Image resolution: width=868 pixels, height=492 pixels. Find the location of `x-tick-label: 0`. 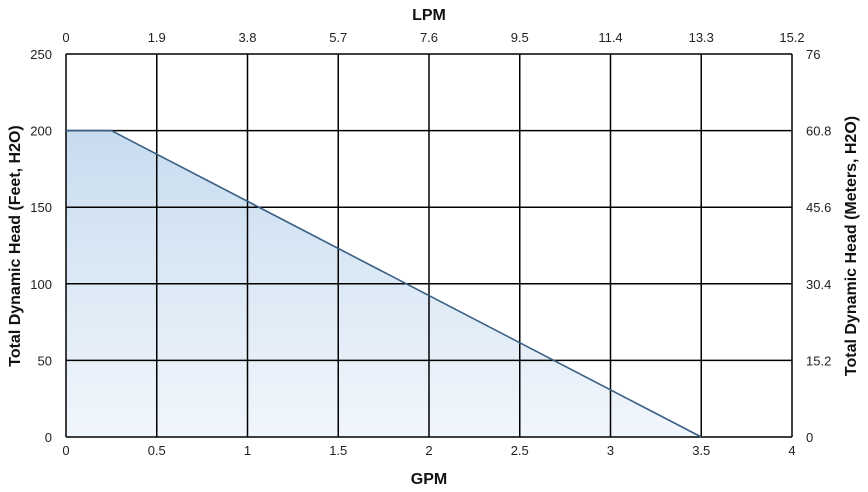

x-tick-label: 0 is located at coordinates (65, 450).